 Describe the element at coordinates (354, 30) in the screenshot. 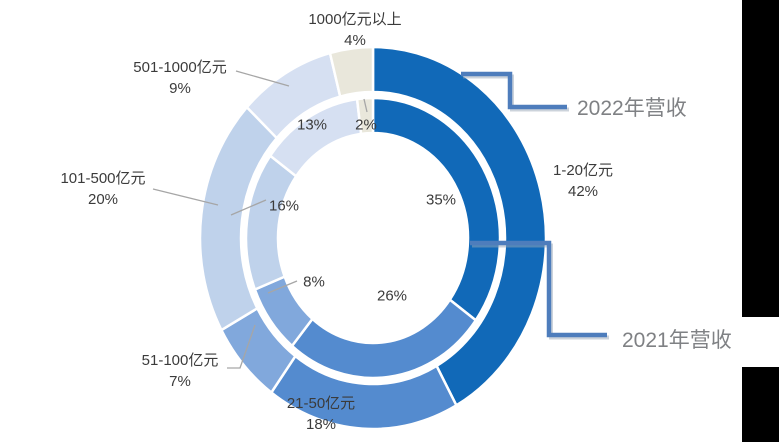

I see `category-label-1000plus: 1000亿元以上 4%` at that location.